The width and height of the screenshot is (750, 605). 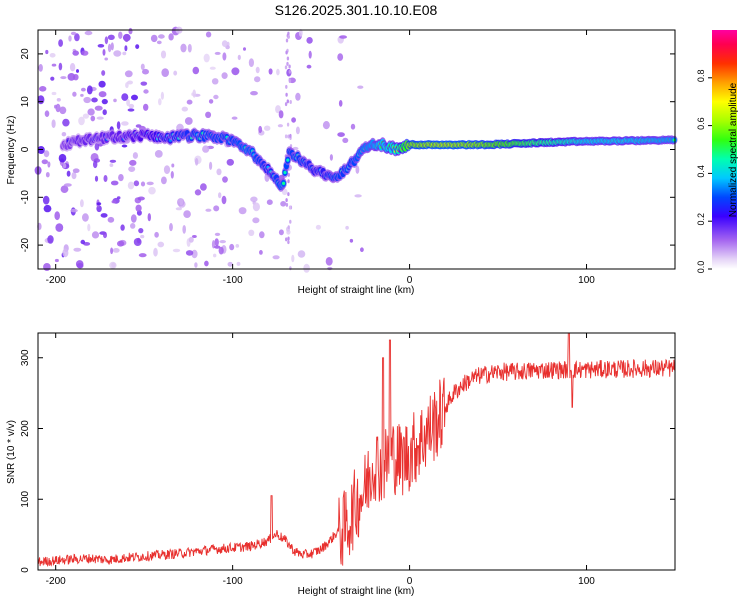 I want to click on snr-y-label: SNR (10 * v/v), so click(x=11, y=452).